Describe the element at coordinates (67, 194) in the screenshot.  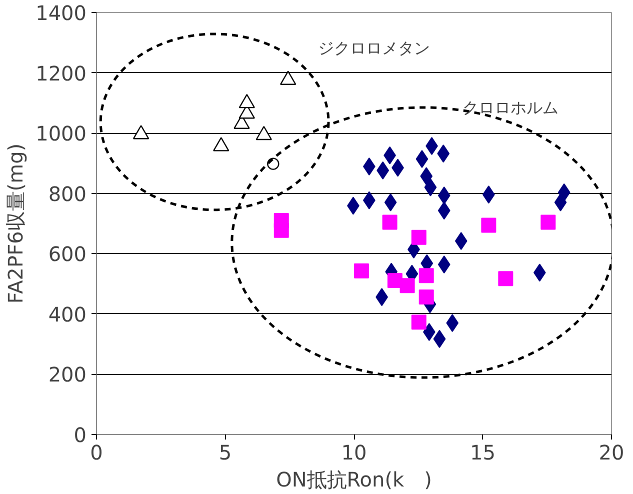
I see `y-tick-label: 800` at that location.